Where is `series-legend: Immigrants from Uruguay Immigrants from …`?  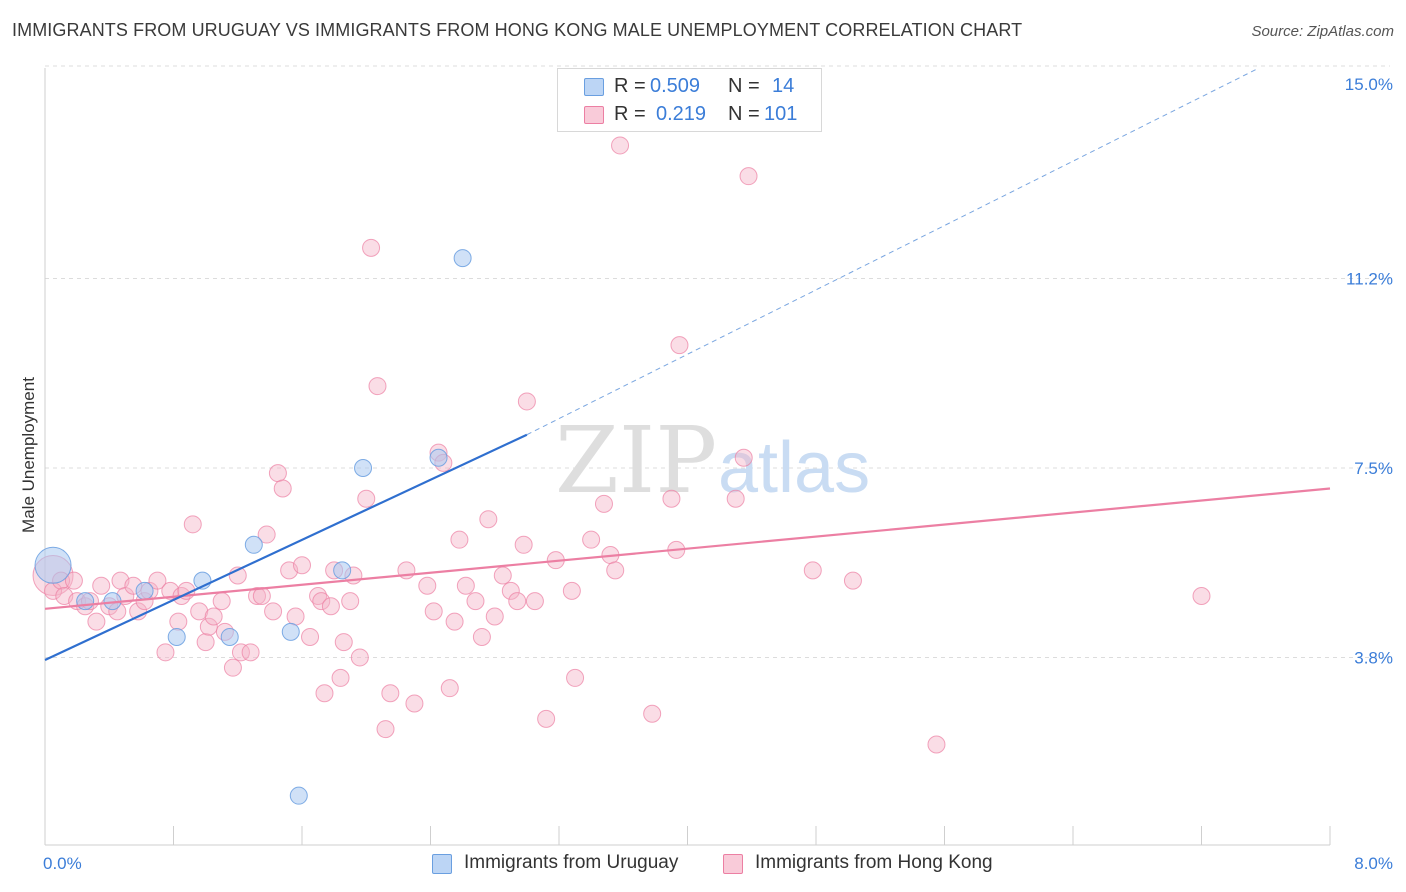 series-legend: Immigrants from Uruguay Immigrants from … is located at coordinates (703, 865).